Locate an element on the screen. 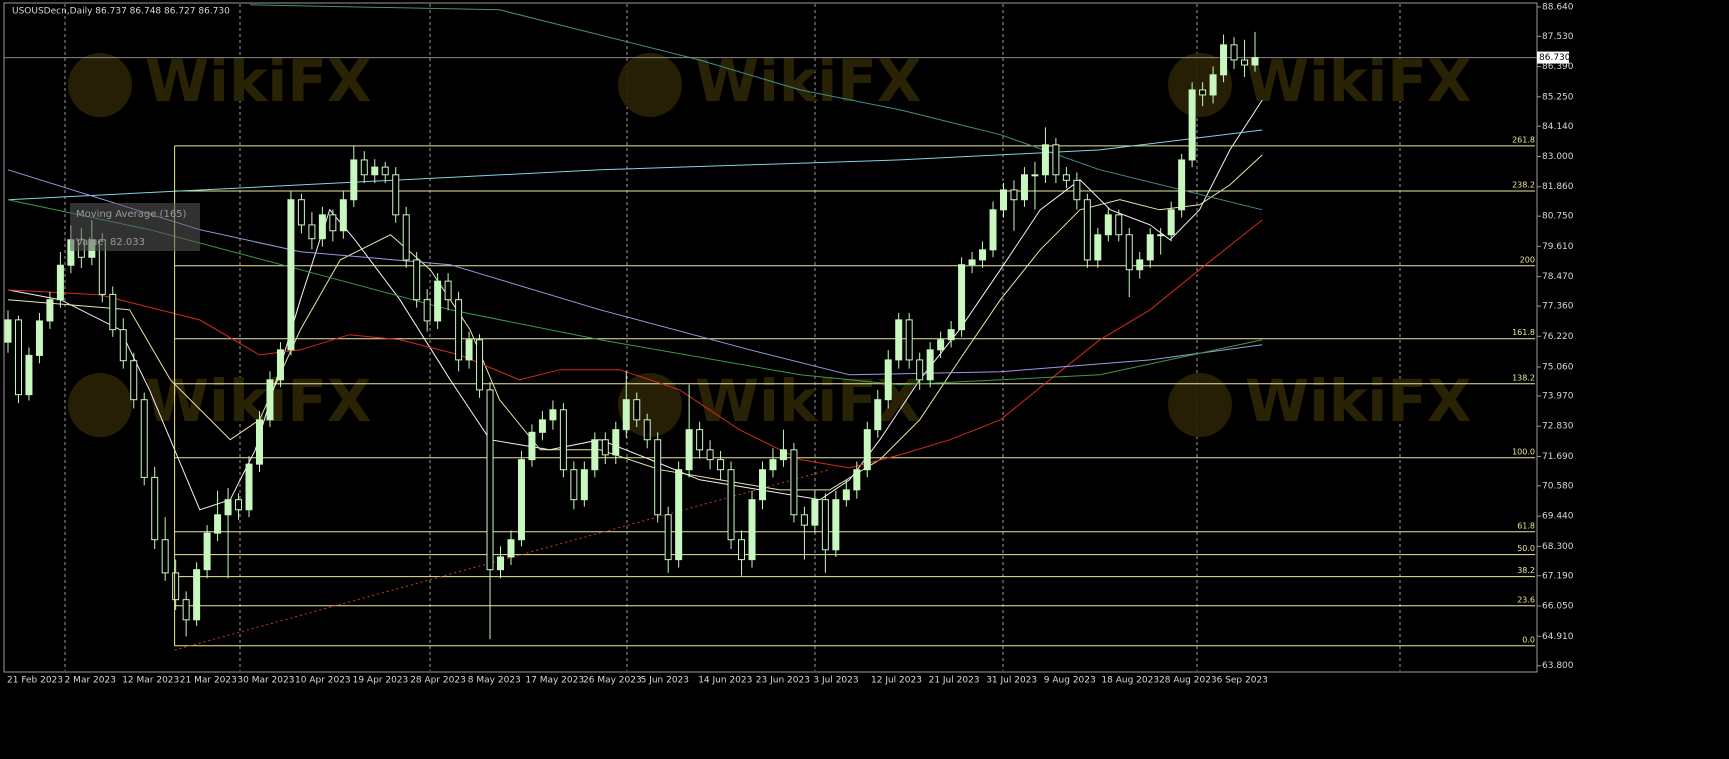  y-tick-label: 72.830 is located at coordinates (1558, 427).